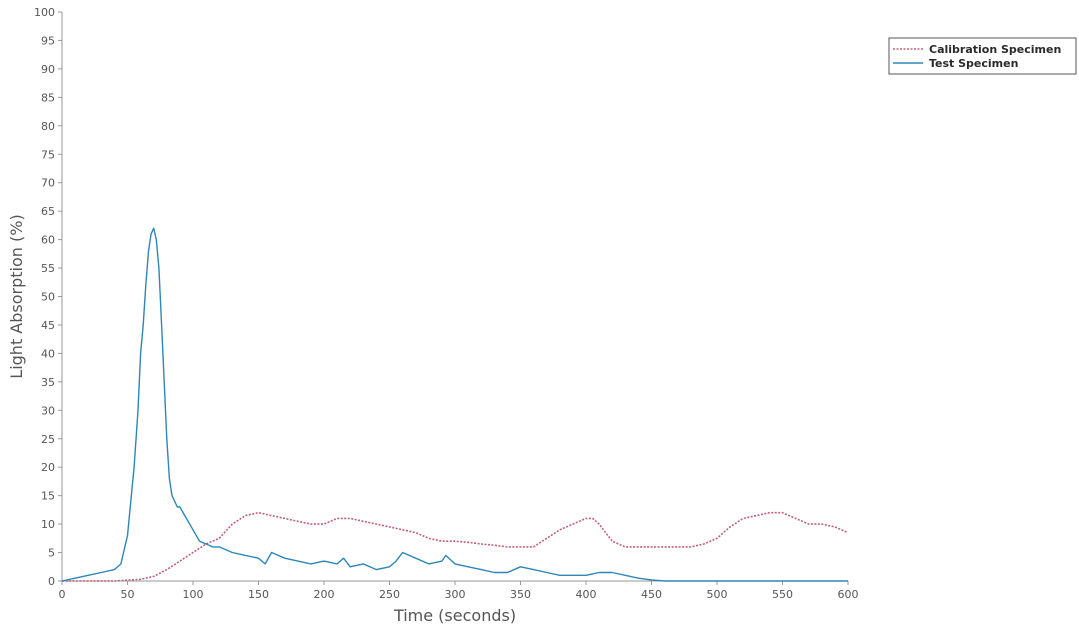 This screenshot has width=1079, height=639. Describe the element at coordinates (973, 63) in the screenshot. I see `legend-label-test: Test Specimen` at that location.